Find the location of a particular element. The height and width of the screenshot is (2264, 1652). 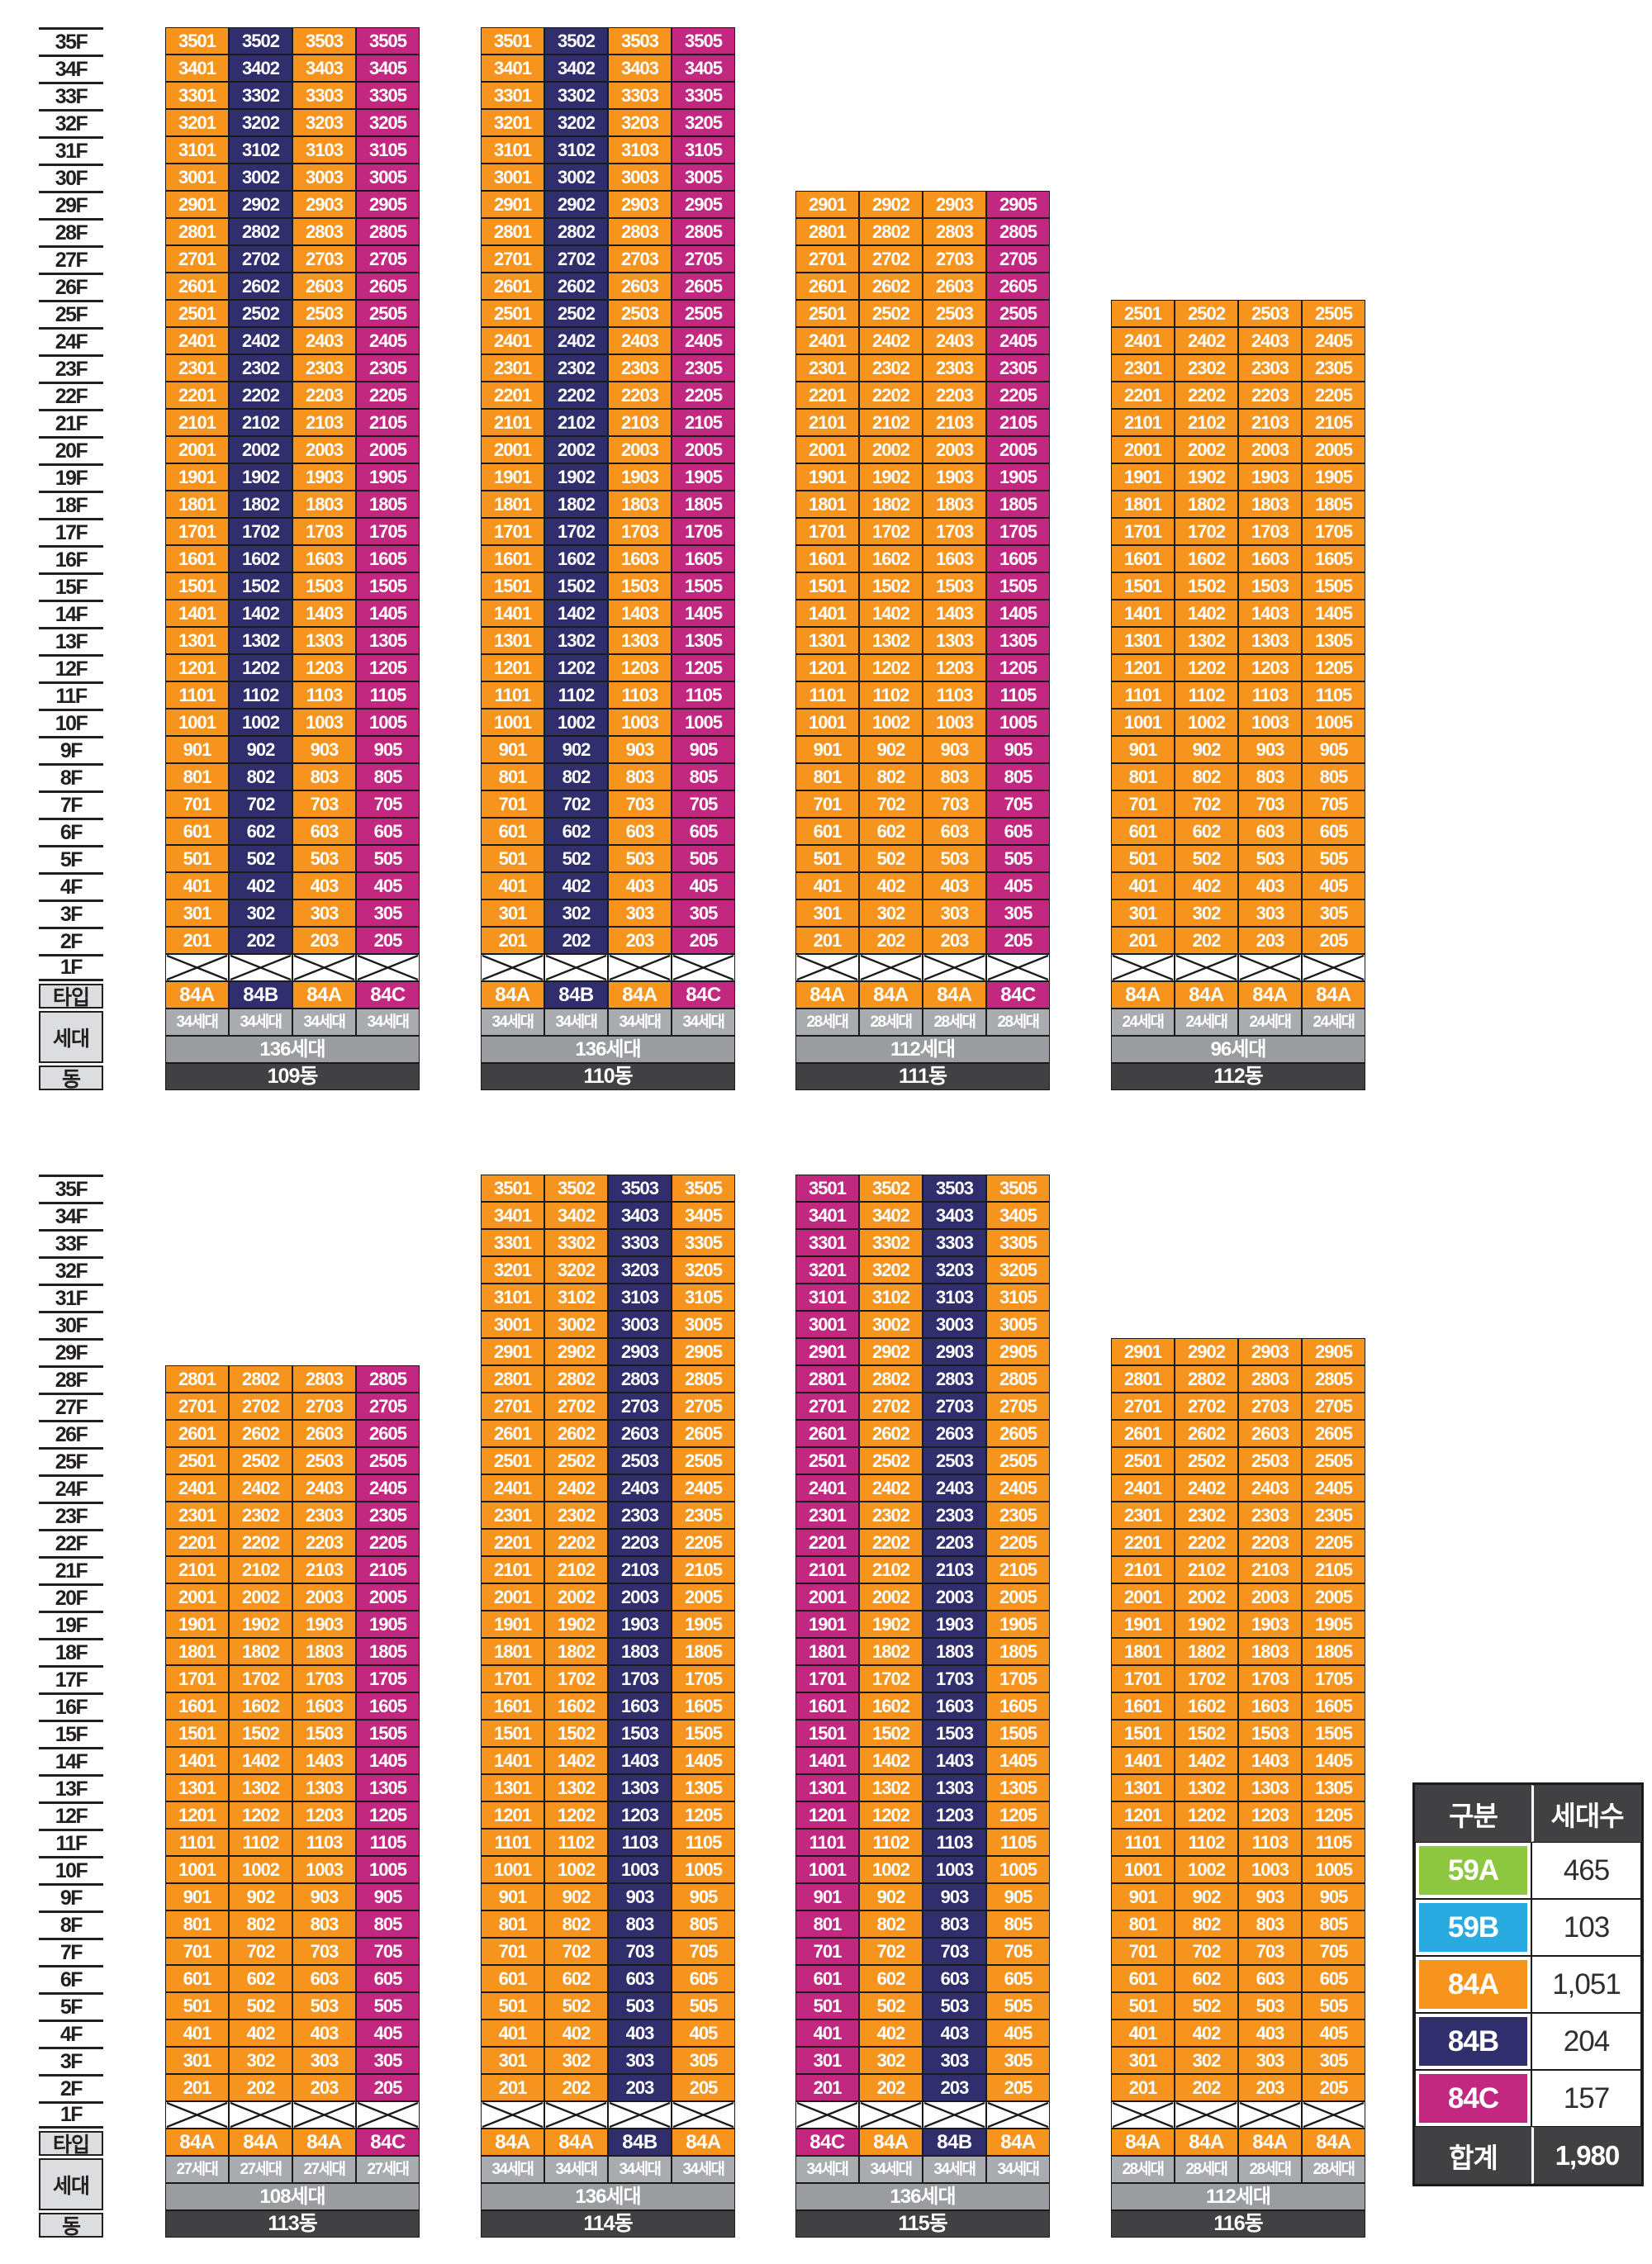

unit-cell: 1405 is located at coordinates (703, 1760).